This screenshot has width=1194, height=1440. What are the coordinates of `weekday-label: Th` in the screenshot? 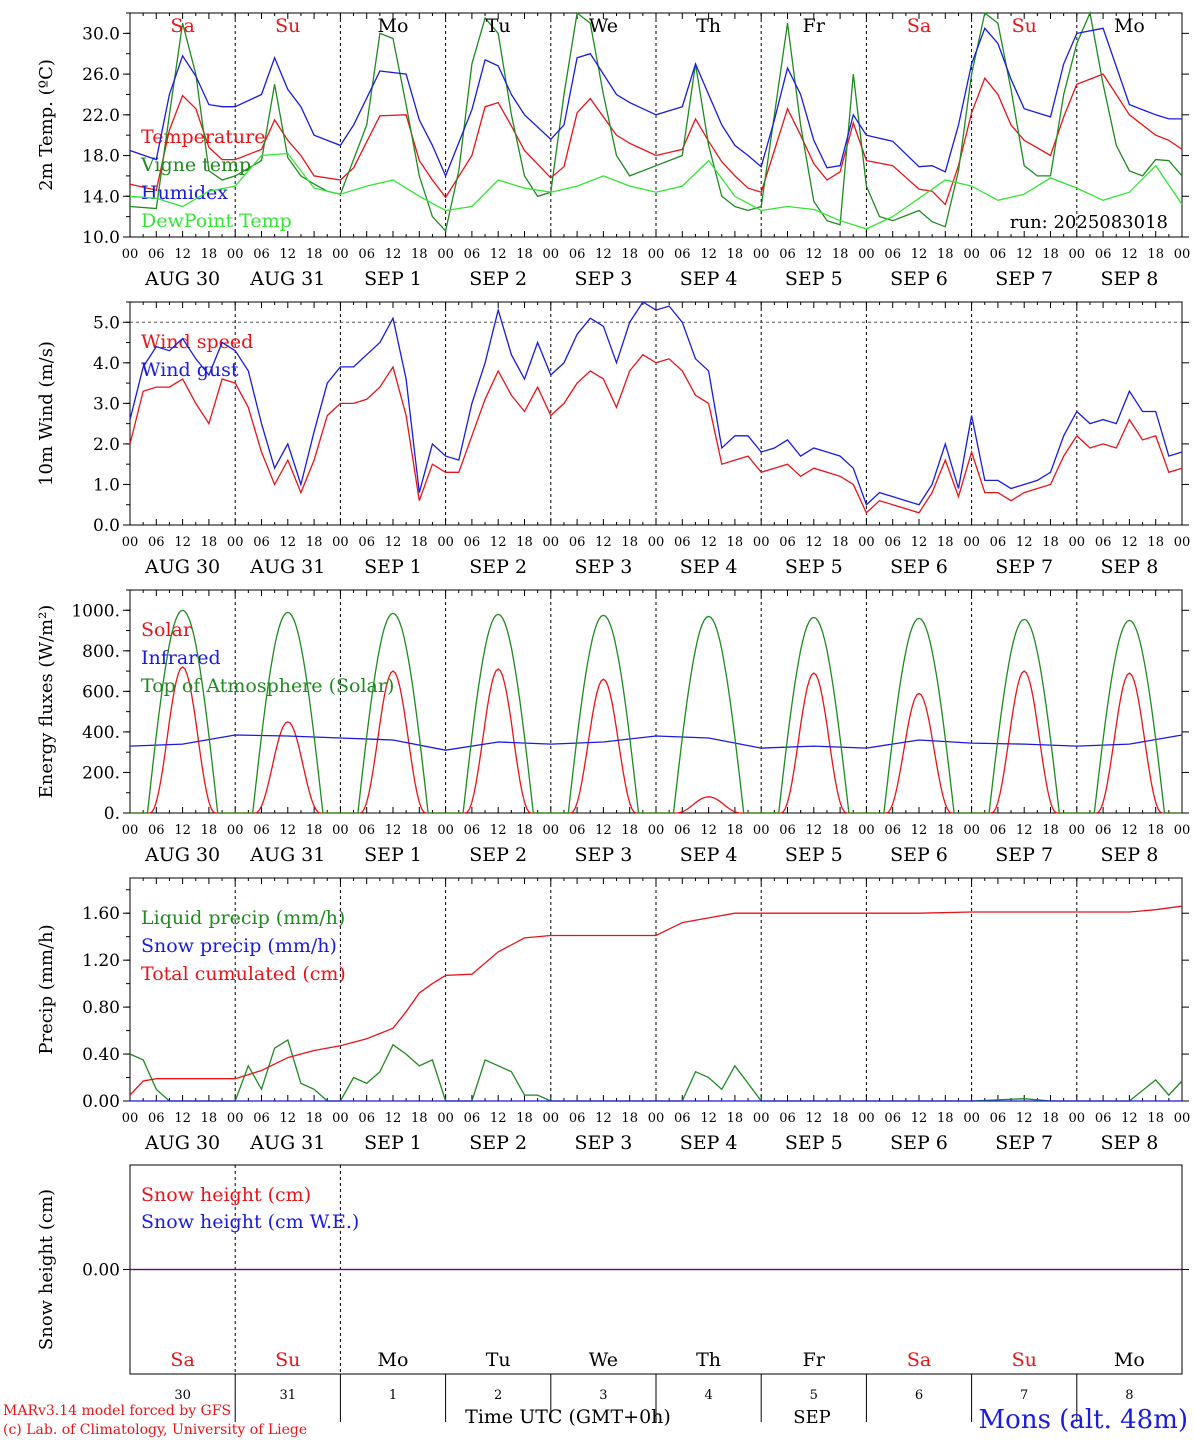 It's located at (708, 1360).